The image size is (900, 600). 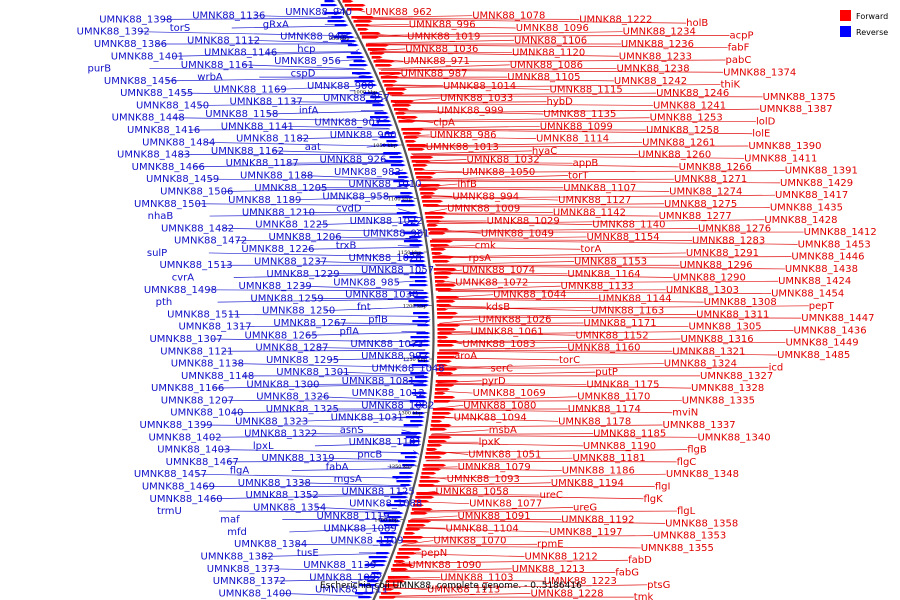 I want to click on gene-label: fabA, so click(x=337, y=467).